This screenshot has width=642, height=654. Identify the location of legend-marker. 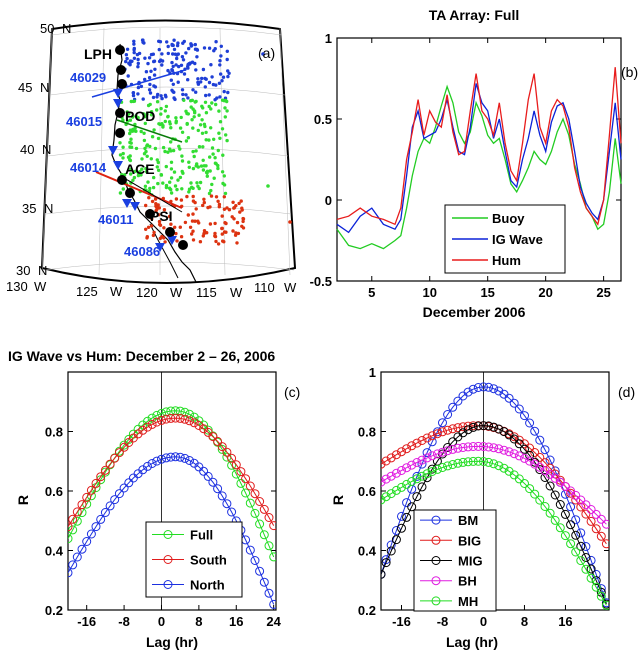
(436, 581).